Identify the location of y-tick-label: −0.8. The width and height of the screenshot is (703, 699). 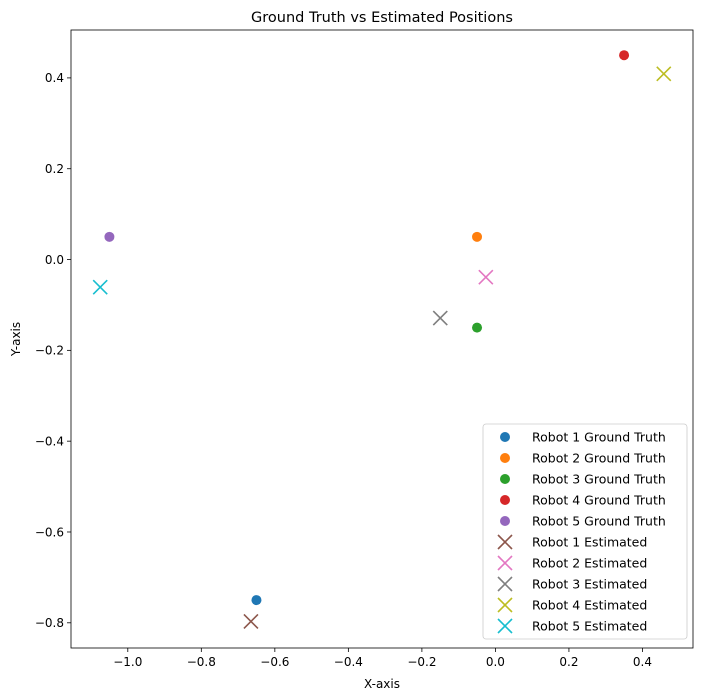
(49, 623).